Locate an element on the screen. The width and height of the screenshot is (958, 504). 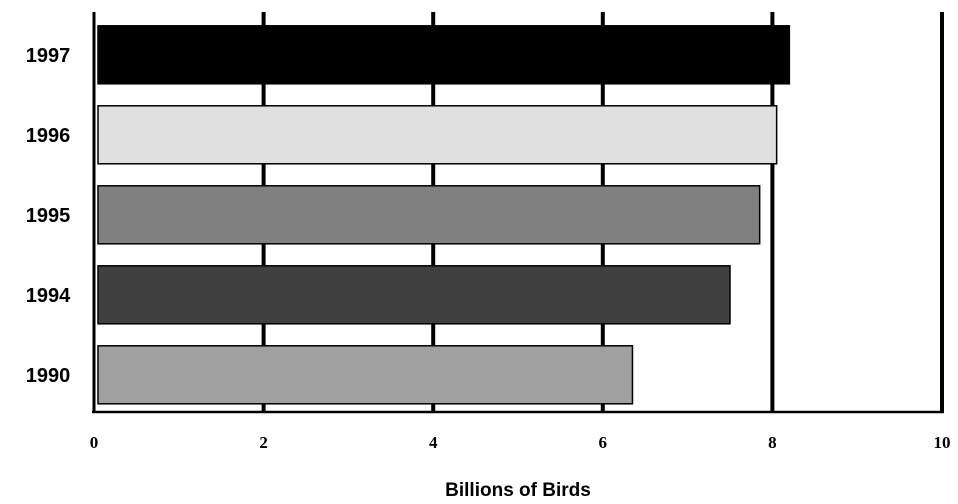
category-label-1995: 1995 is located at coordinates (48, 216).